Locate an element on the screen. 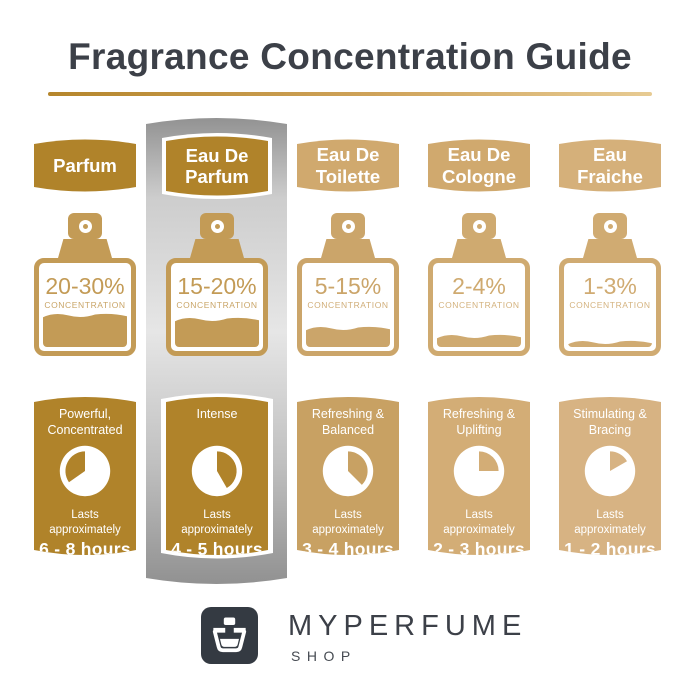 Image resolution: width=700 pixels, height=700 pixels. header-ribbon: Eau De Parfum is located at coordinates (217, 166).